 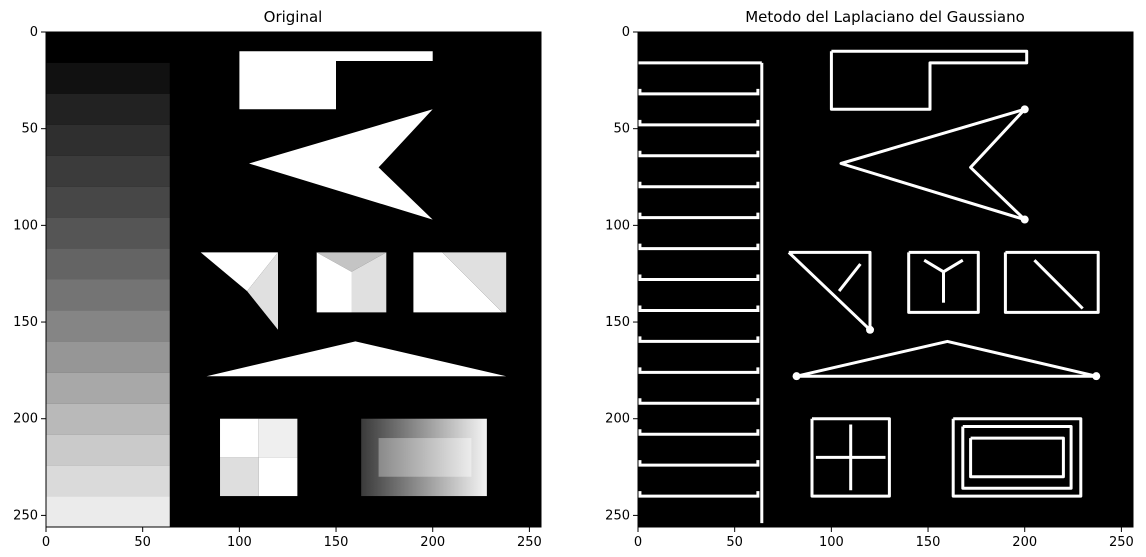 What do you see at coordinates (943, 282) in the screenshot?
I see `center-box-edge` at bounding box center [943, 282].